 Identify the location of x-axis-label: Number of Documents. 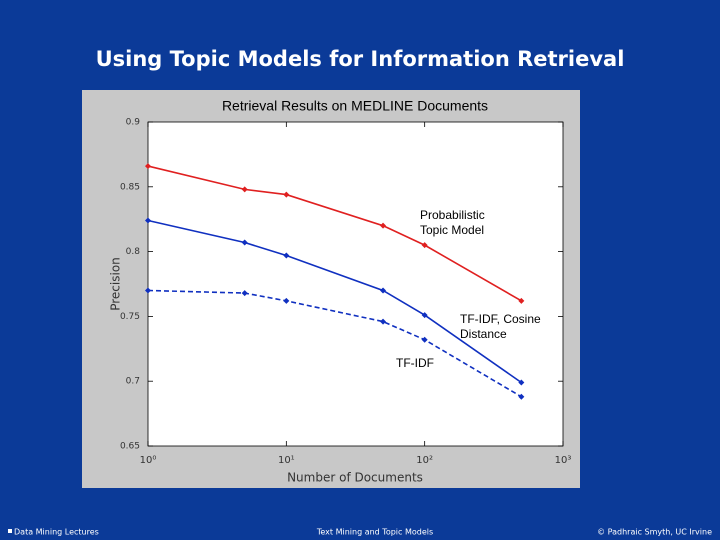
(355, 478).